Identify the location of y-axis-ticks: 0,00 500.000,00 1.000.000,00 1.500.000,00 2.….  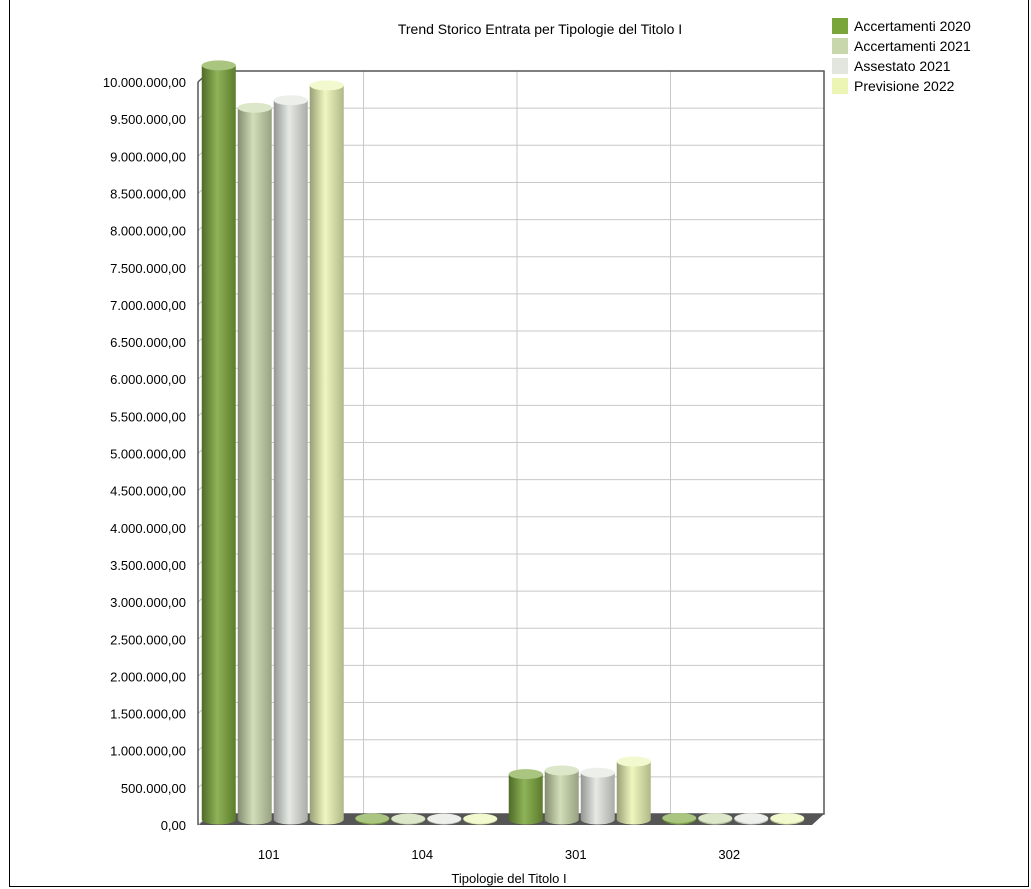
(144, 454).